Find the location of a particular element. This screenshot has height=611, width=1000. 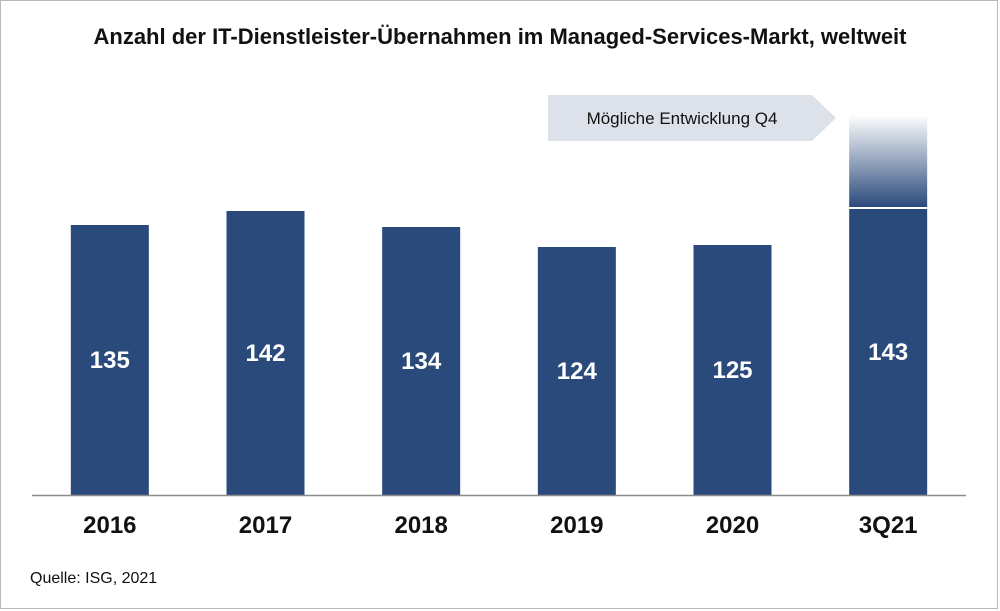

bar-2016 is located at coordinates (109, 360).